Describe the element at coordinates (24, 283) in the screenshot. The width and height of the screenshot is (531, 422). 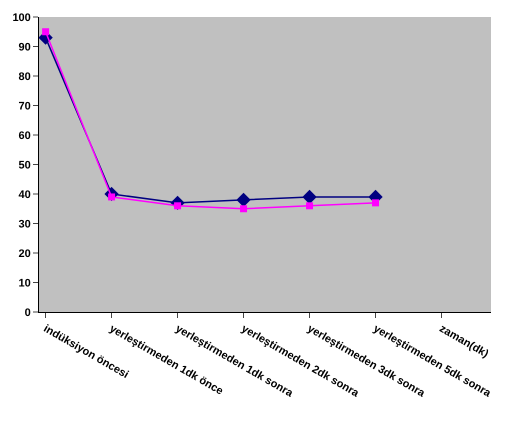
I see `y-tick-label: 10` at that location.